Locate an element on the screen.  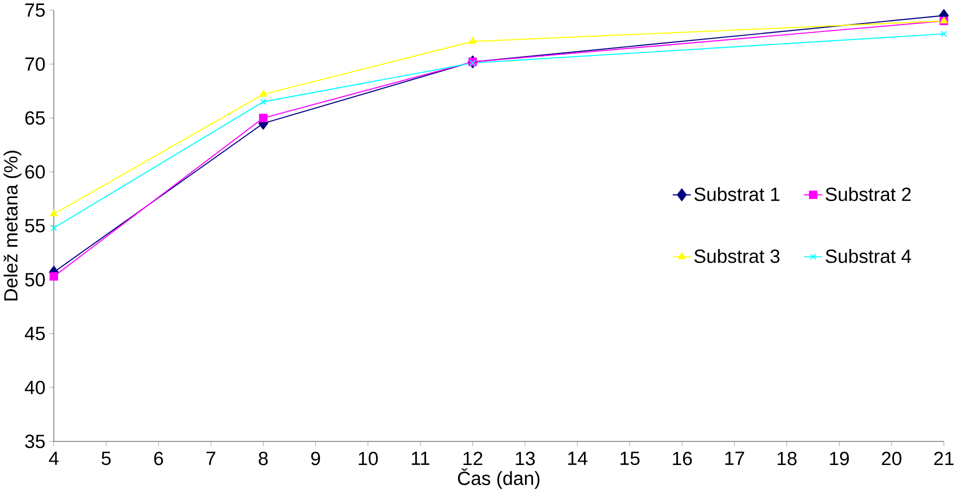
x-tick-label: 21 is located at coordinates (944, 458).